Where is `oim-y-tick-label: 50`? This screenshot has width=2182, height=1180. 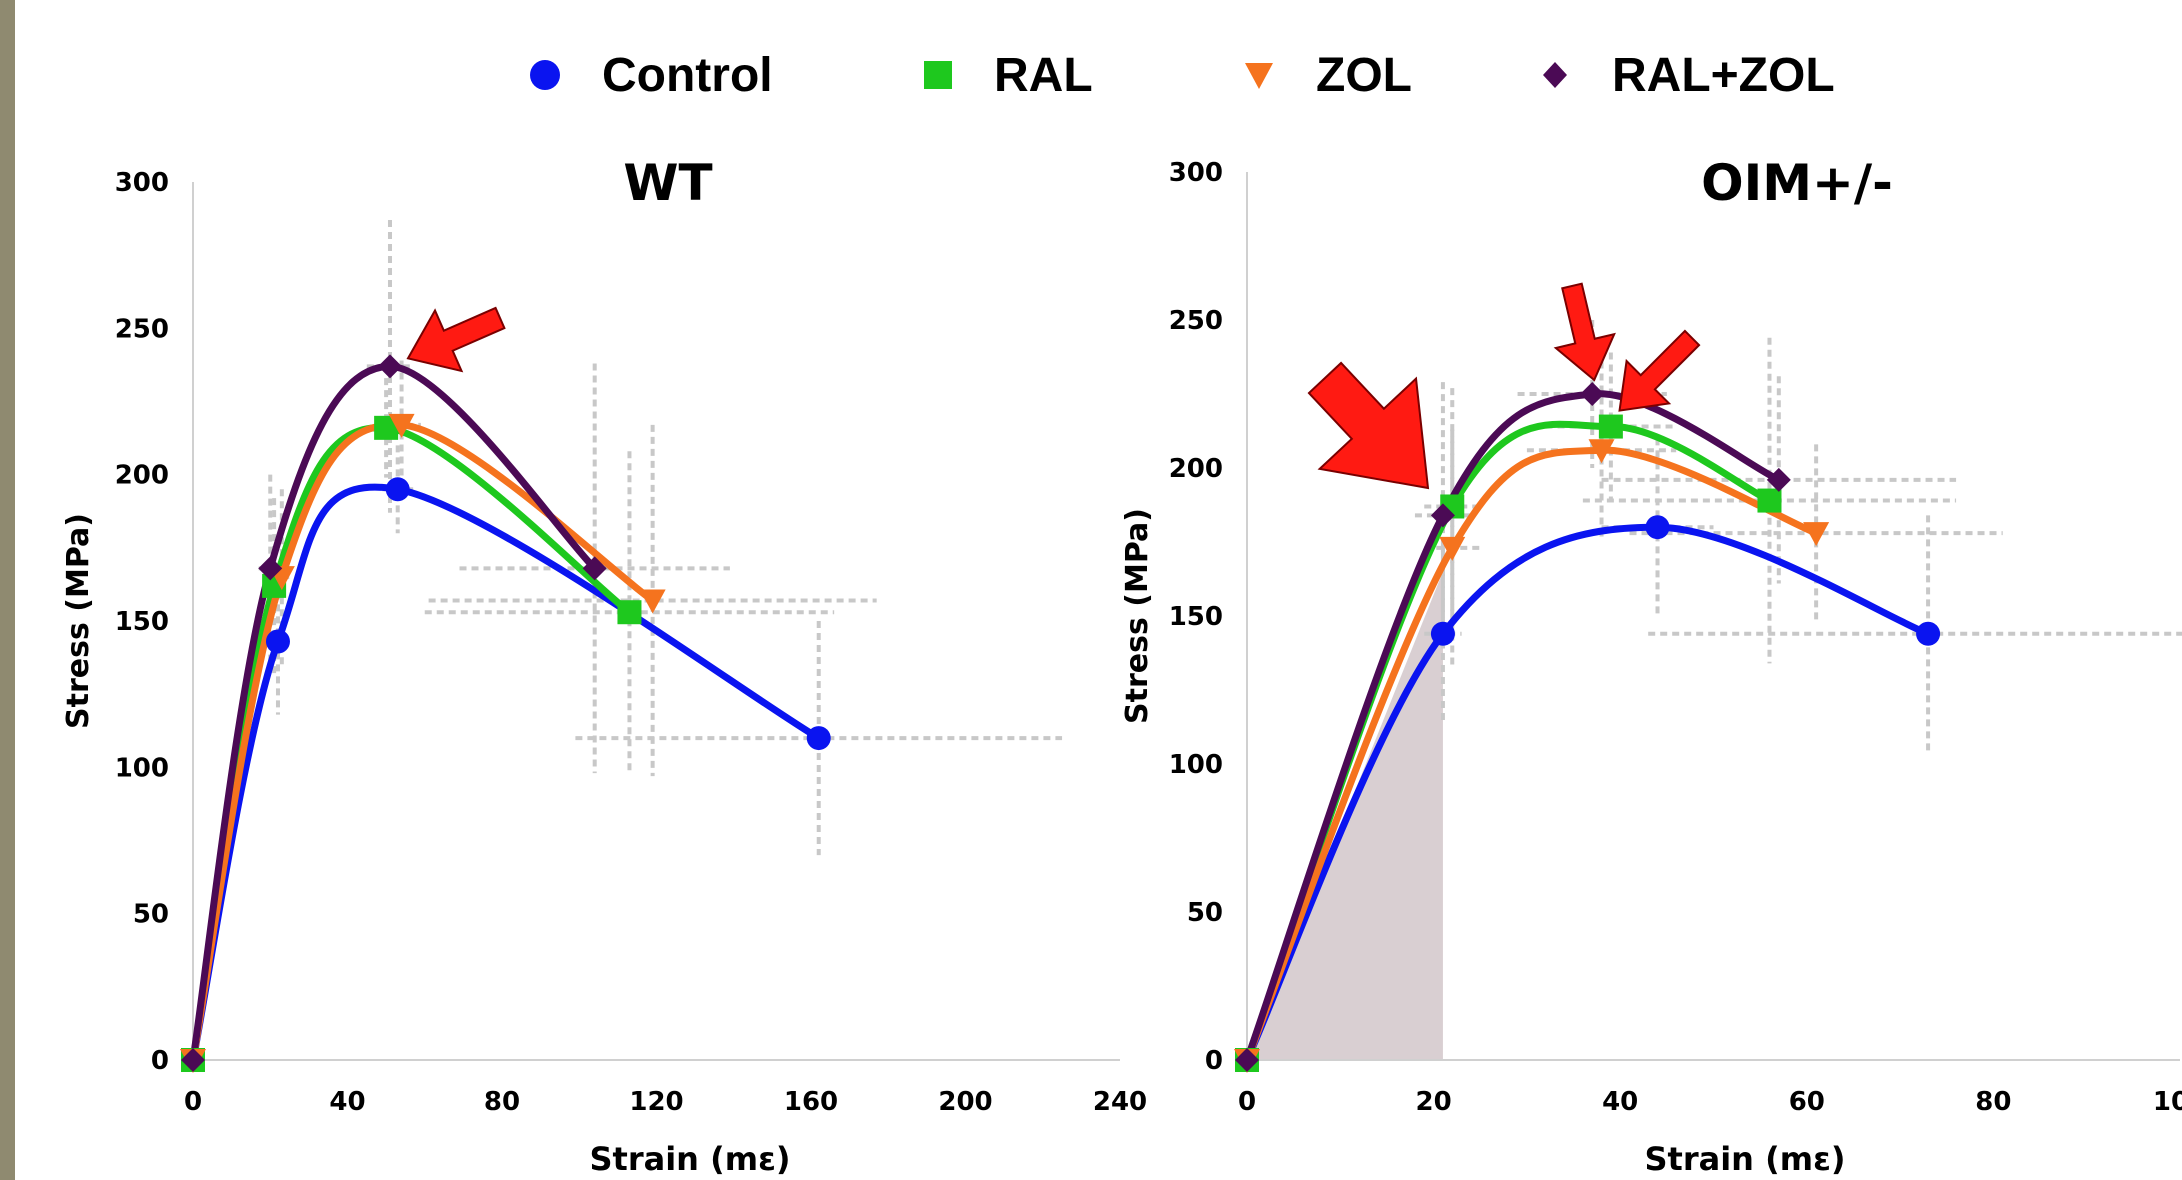
oim-y-tick-label: 50 is located at coordinates (1205, 913).